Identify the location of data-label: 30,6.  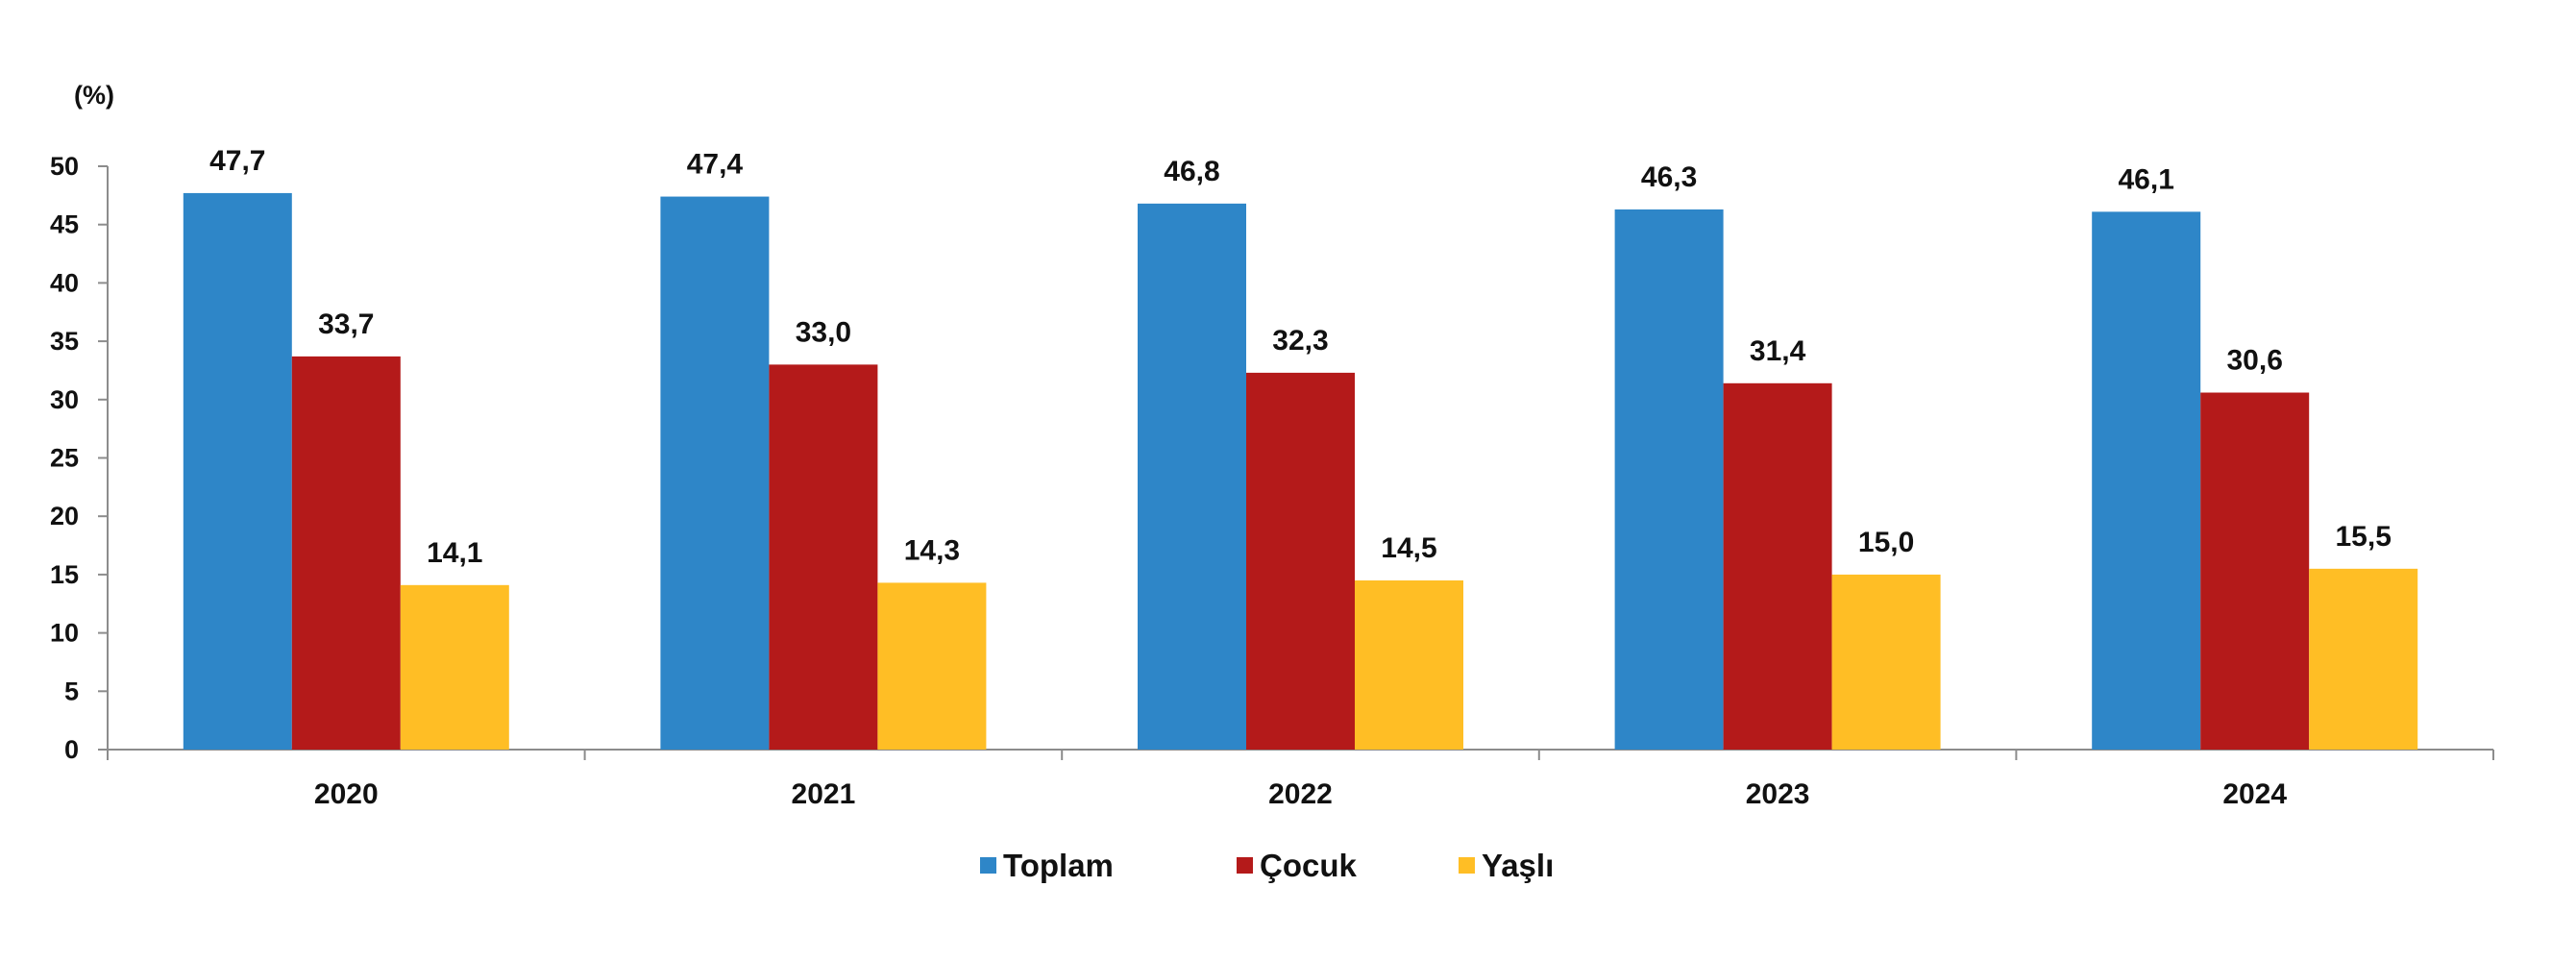
(2255, 361).